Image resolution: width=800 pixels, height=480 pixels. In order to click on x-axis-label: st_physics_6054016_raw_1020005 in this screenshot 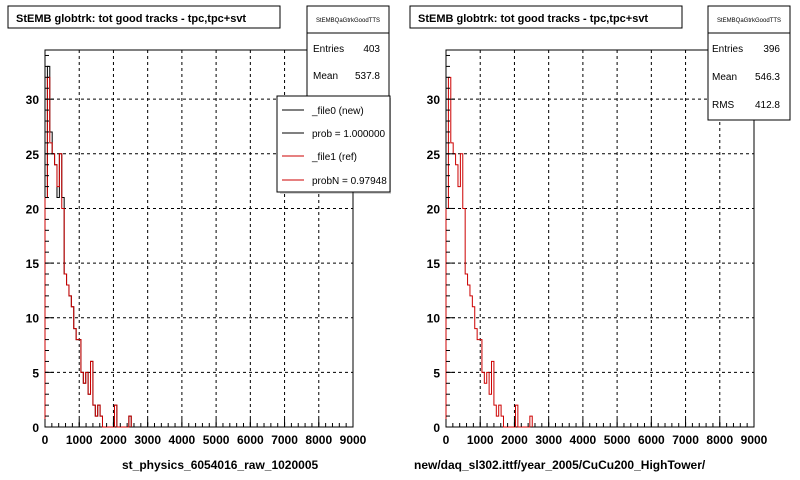, I will do `click(220, 465)`.